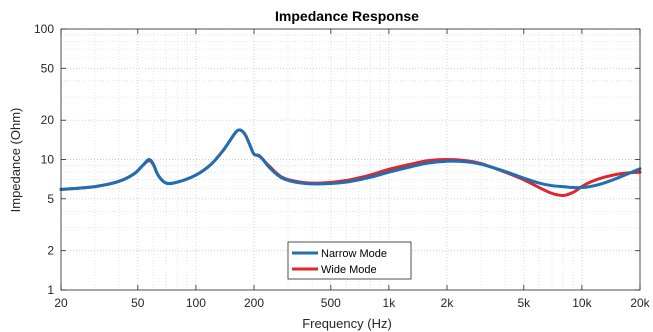  I want to click on y-tick-label: 1, so click(50, 290).